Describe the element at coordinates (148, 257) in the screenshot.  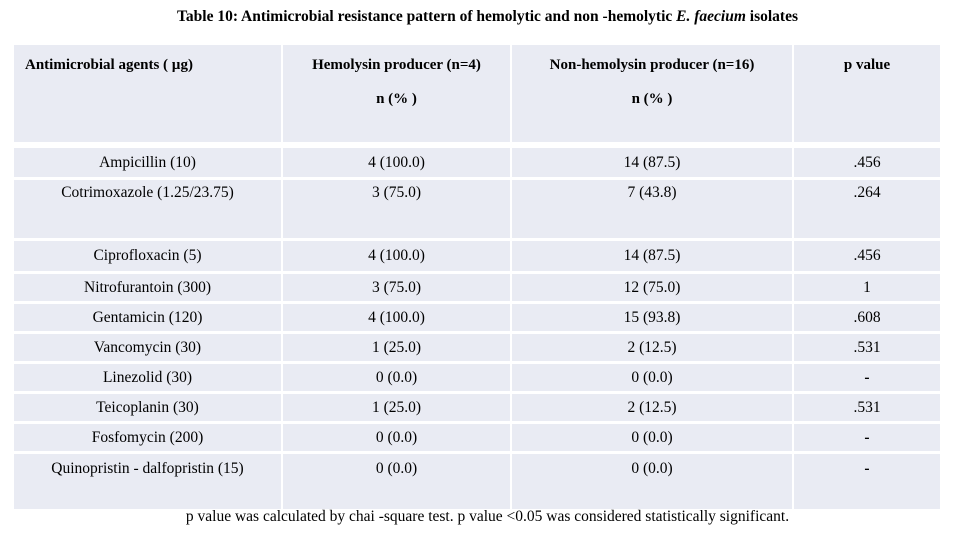
I see `agent-cell: Ciprofloxacin (5)` at that location.